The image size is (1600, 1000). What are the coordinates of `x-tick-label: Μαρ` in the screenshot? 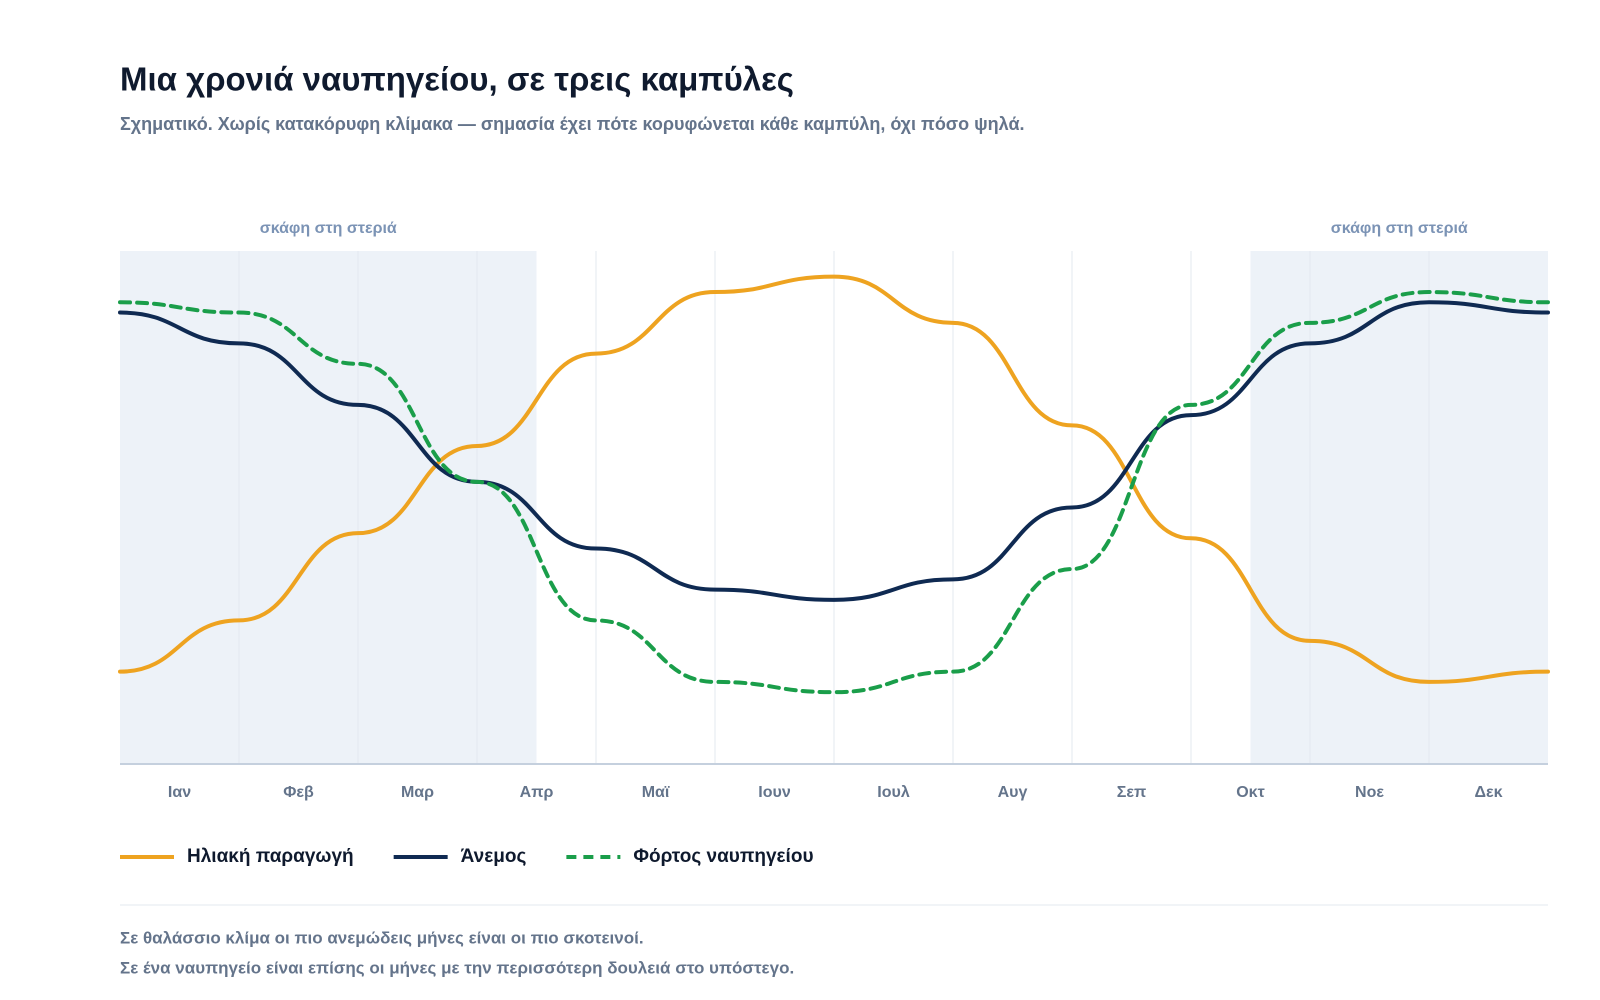 It's located at (417, 792).